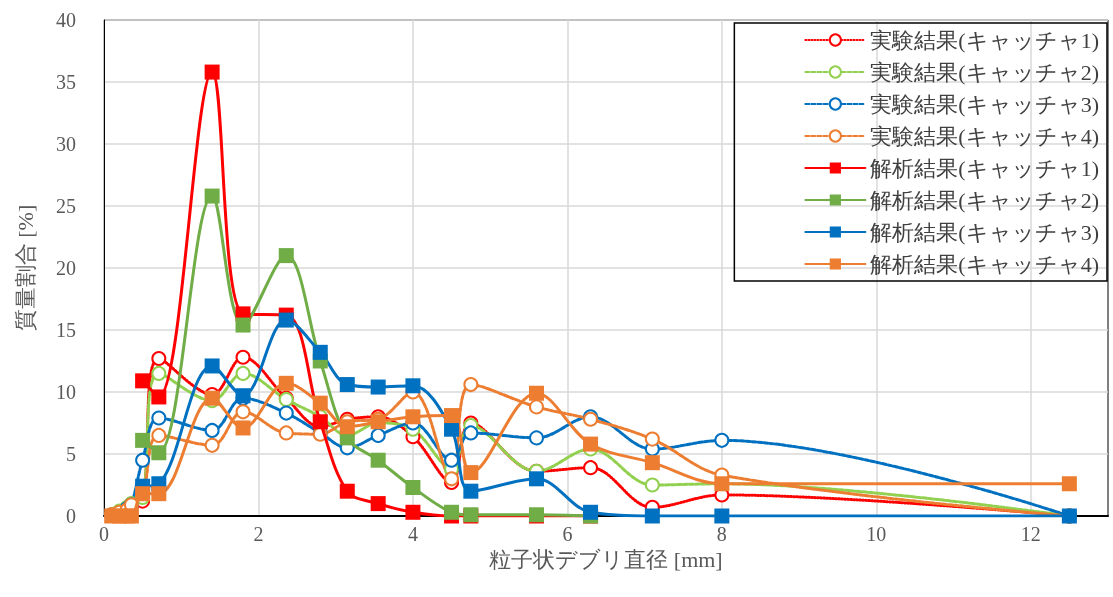 This screenshot has height=597, width=1113. Describe the element at coordinates (984, 40) in the screenshot. I see `legend-label: 実験結果(キャッチャ1)` at that location.